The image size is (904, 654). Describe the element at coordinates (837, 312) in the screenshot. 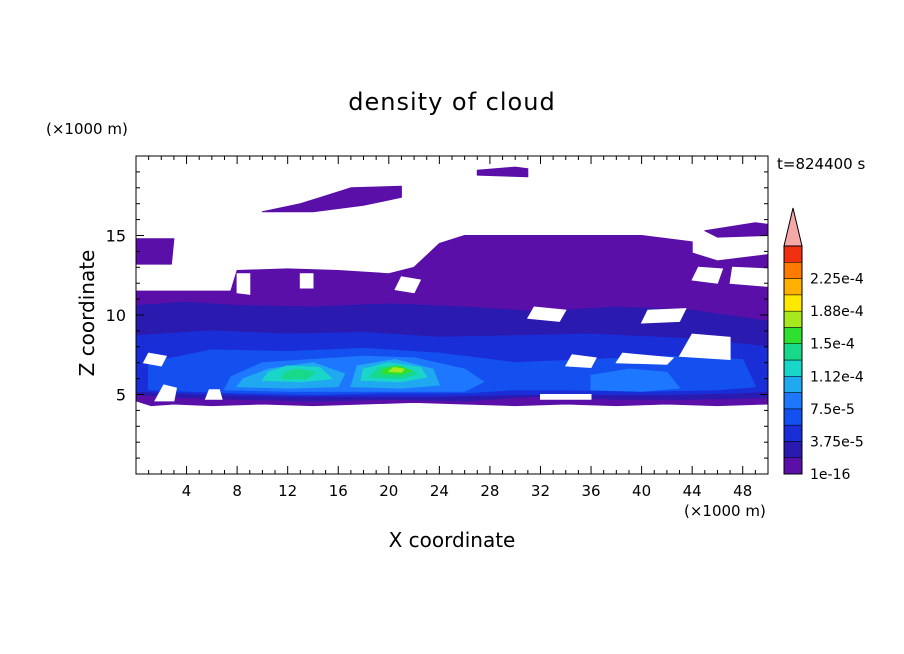

I see `colorbar-label: 1.88e-4` at that location.